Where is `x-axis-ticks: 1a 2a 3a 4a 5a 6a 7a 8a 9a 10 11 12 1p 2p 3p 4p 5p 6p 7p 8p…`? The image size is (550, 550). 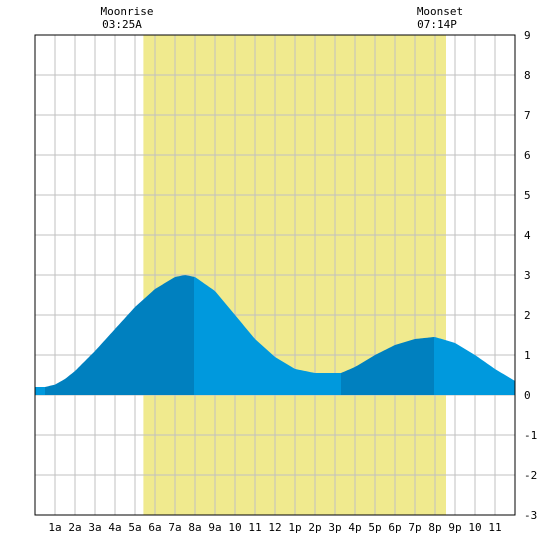 x-axis-ticks: 1a 2a 3a 4a 5a 6a 7a 8a 9a 10 11 12 1p 2p 3p 4p 5p 6p 7p 8p… is located at coordinates (274, 527).